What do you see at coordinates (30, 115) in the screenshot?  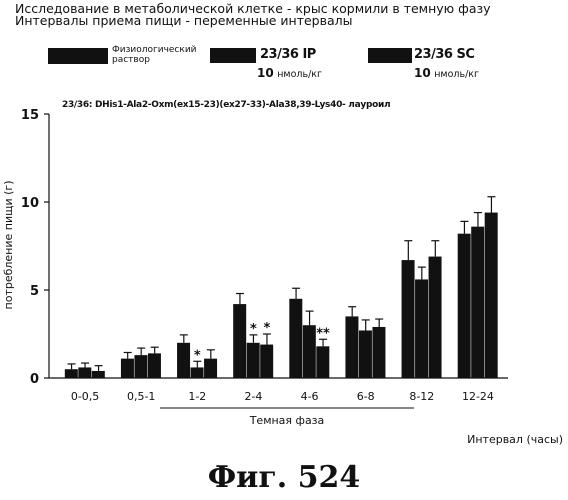 I see `y-tick-label: 15` at bounding box center [30, 115].